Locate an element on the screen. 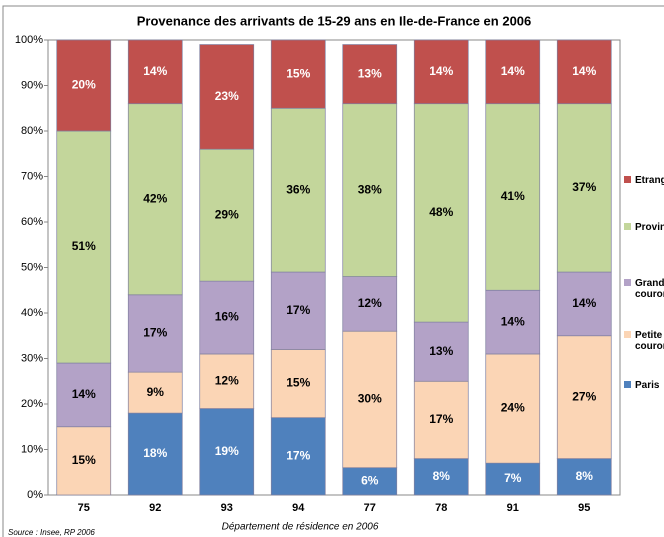 The image size is (664, 537). data-label: 9% is located at coordinates (156, 392).